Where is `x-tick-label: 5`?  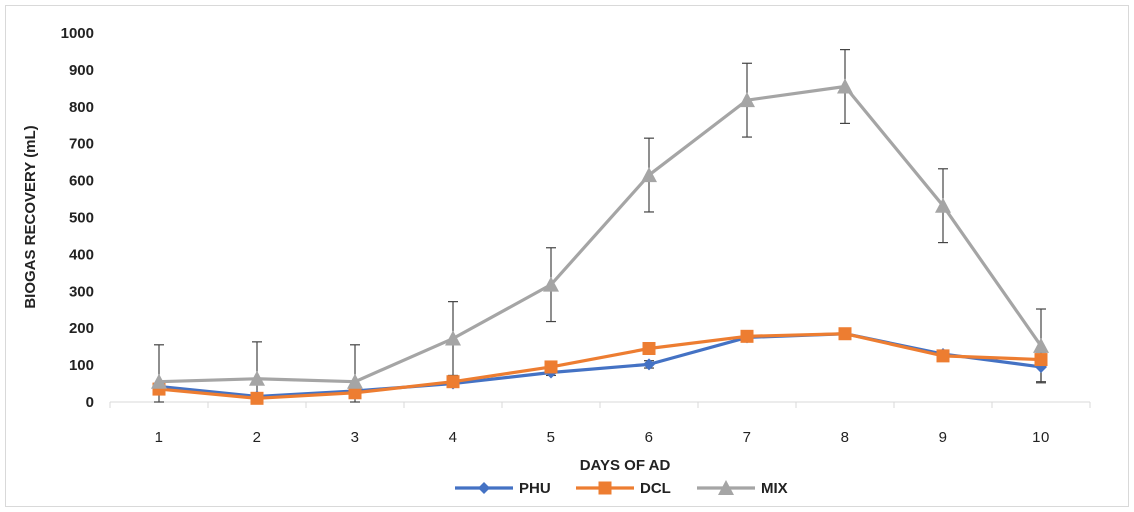
x-tick-label: 5 is located at coordinates (551, 437).